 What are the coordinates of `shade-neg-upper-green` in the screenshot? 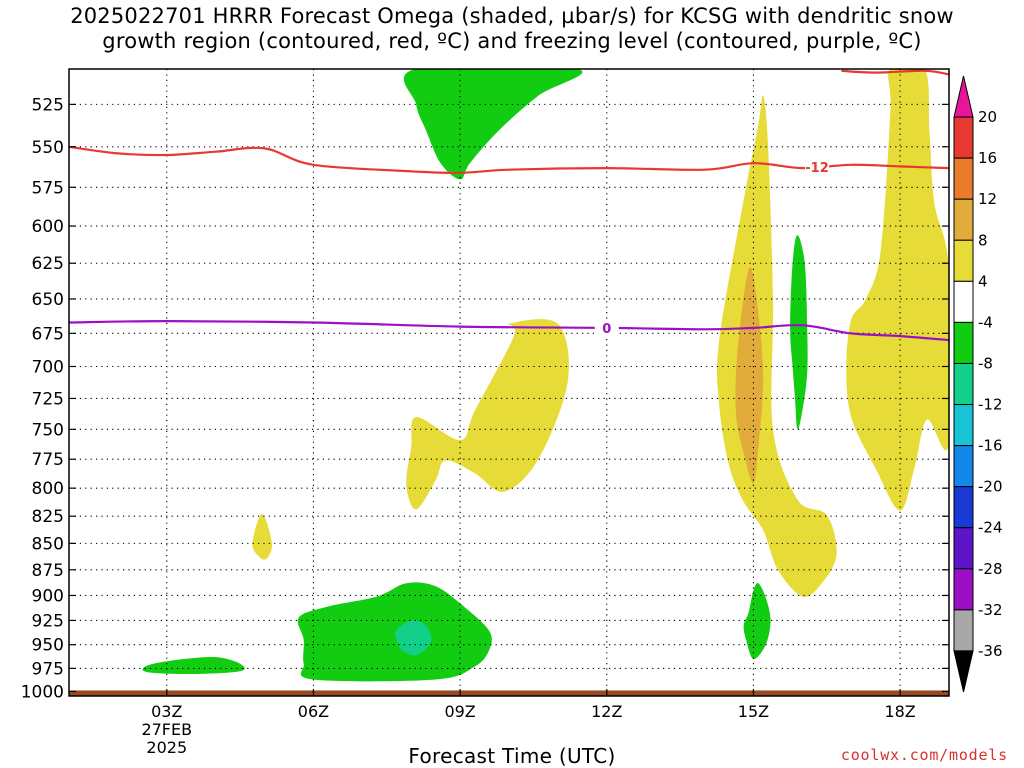 It's located at (493, 124).